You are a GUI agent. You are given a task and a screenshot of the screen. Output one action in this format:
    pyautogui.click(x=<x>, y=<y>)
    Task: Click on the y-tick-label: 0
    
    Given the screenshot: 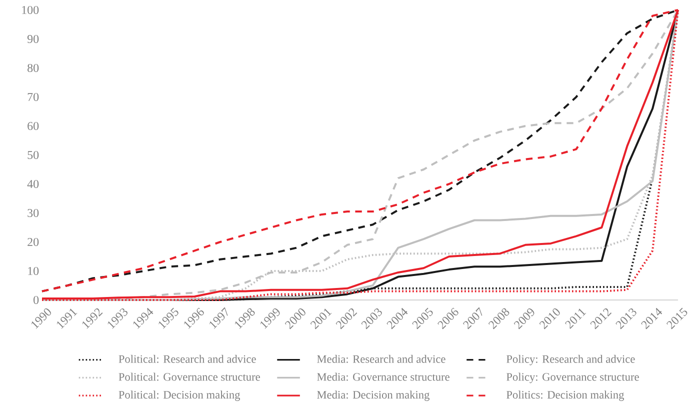 What is the action you would take?
    pyautogui.click(x=36, y=300)
    